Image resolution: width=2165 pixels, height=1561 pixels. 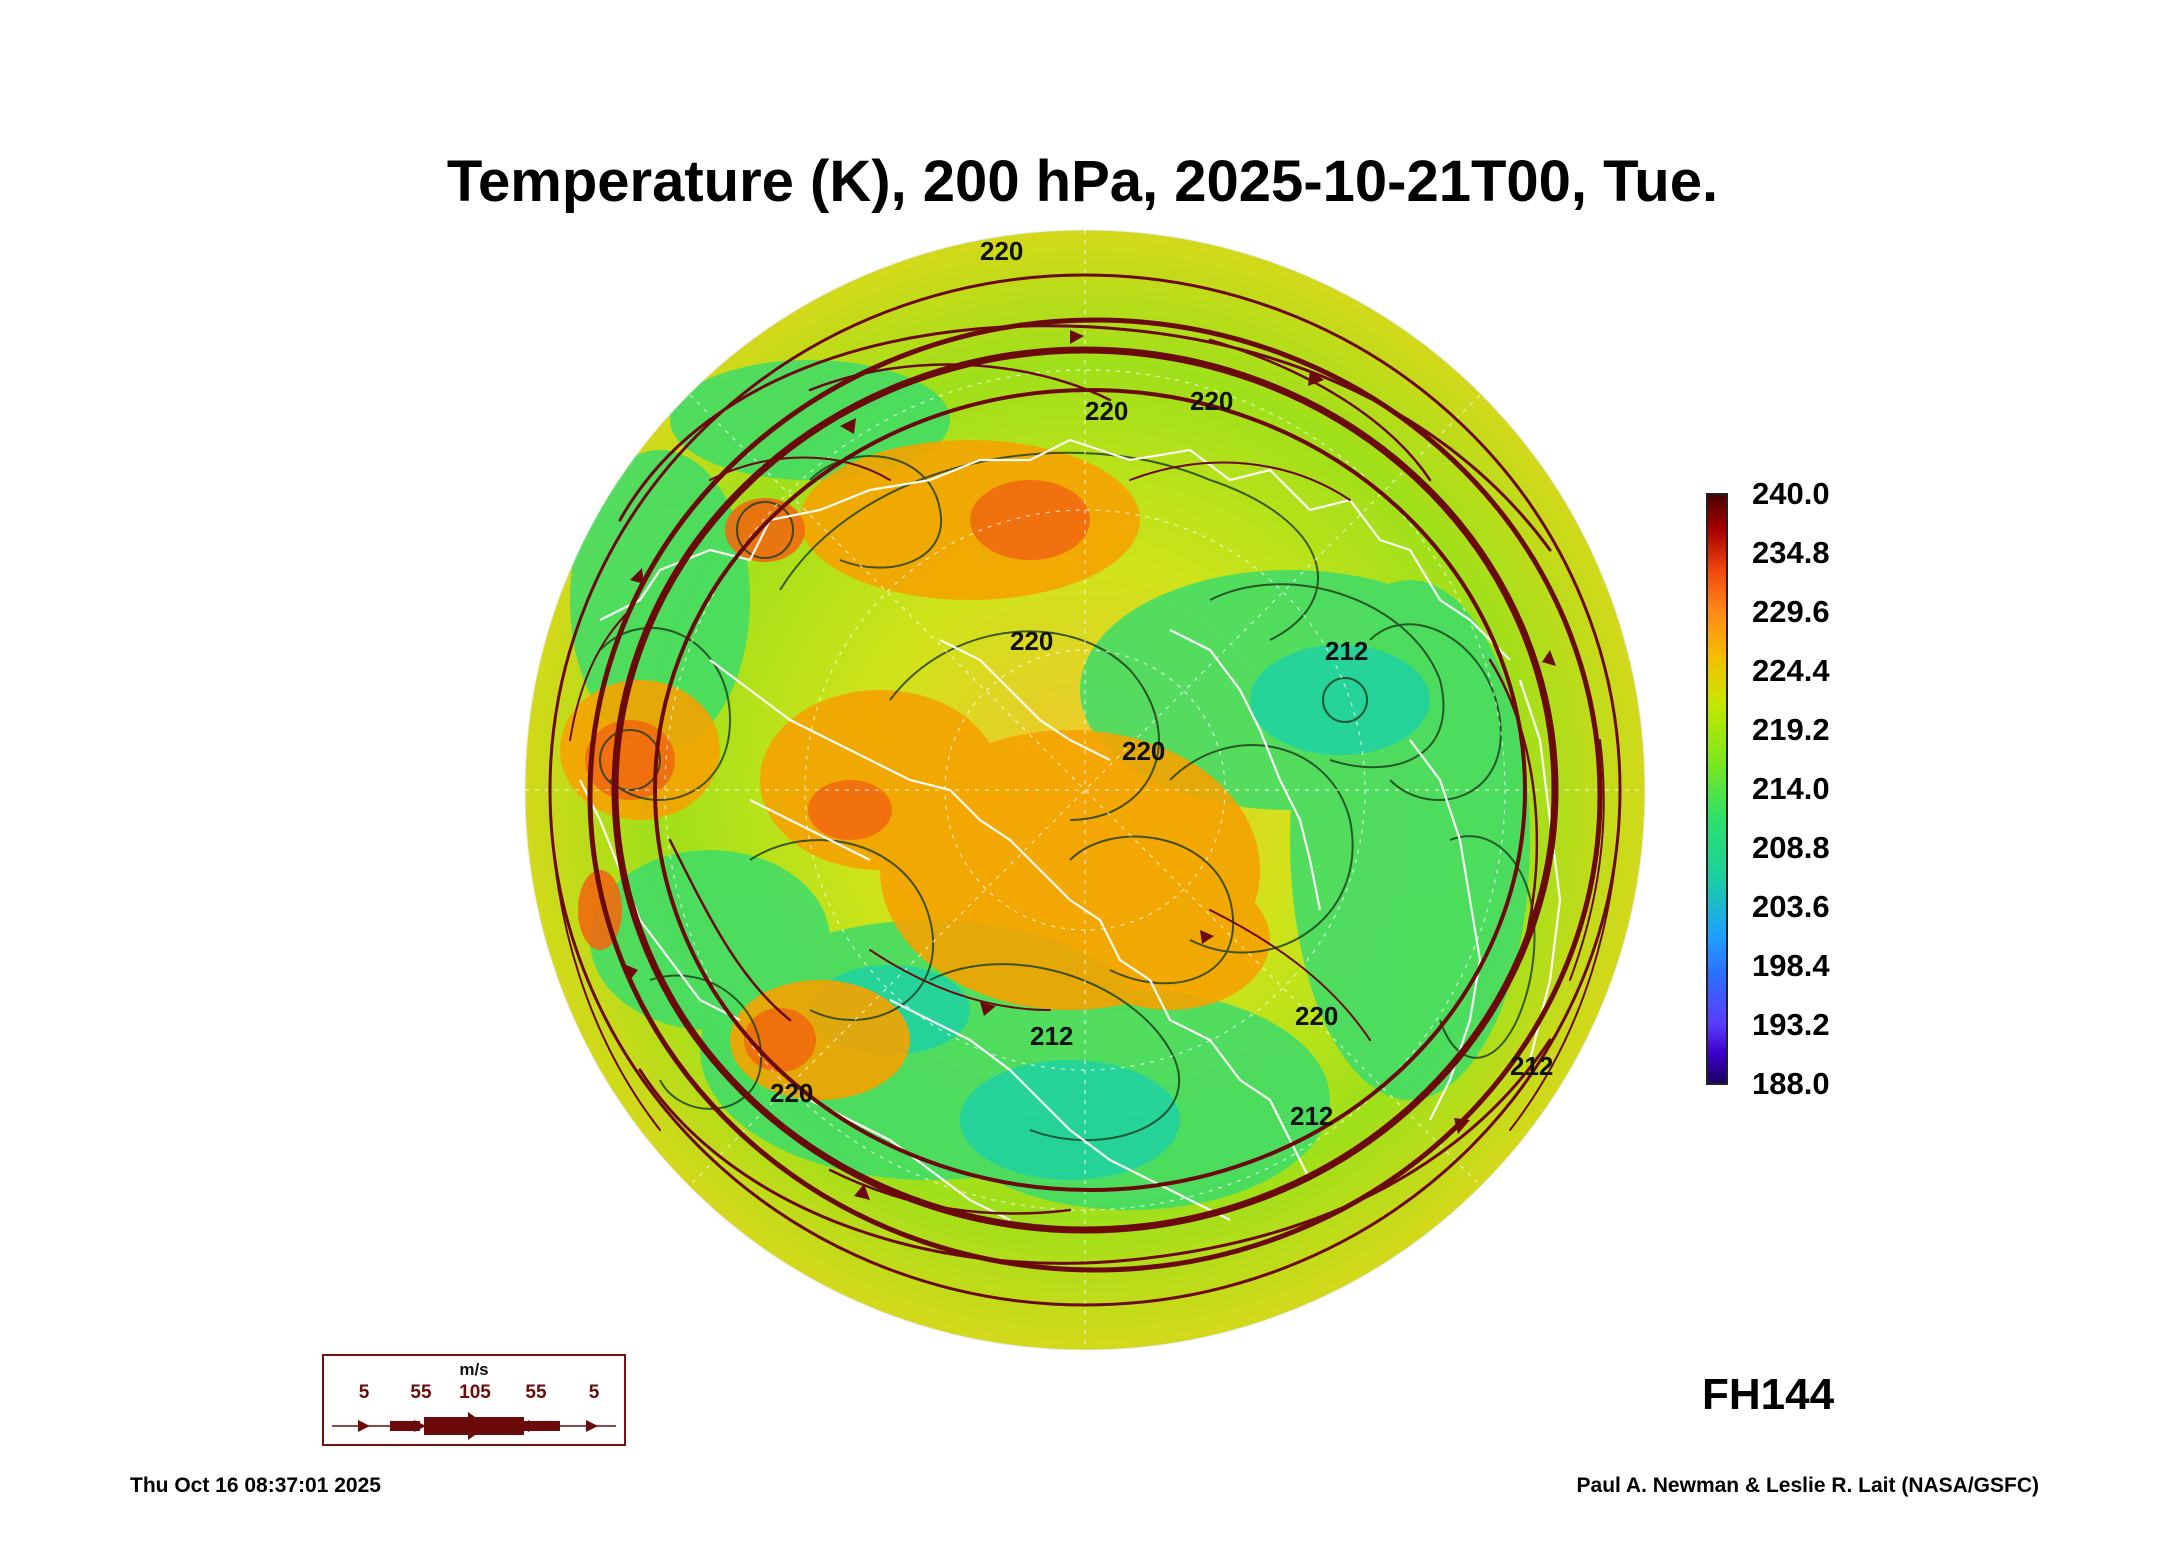 What do you see at coordinates (1791, 788) in the screenshot?
I see `colorbar-label: 214.0` at bounding box center [1791, 788].